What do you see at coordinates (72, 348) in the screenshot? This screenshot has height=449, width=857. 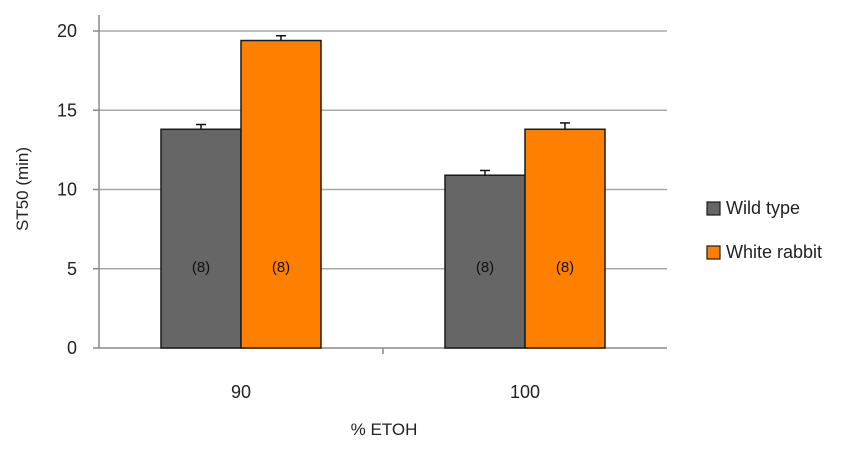 I see `y-tick-label: 0` at bounding box center [72, 348].